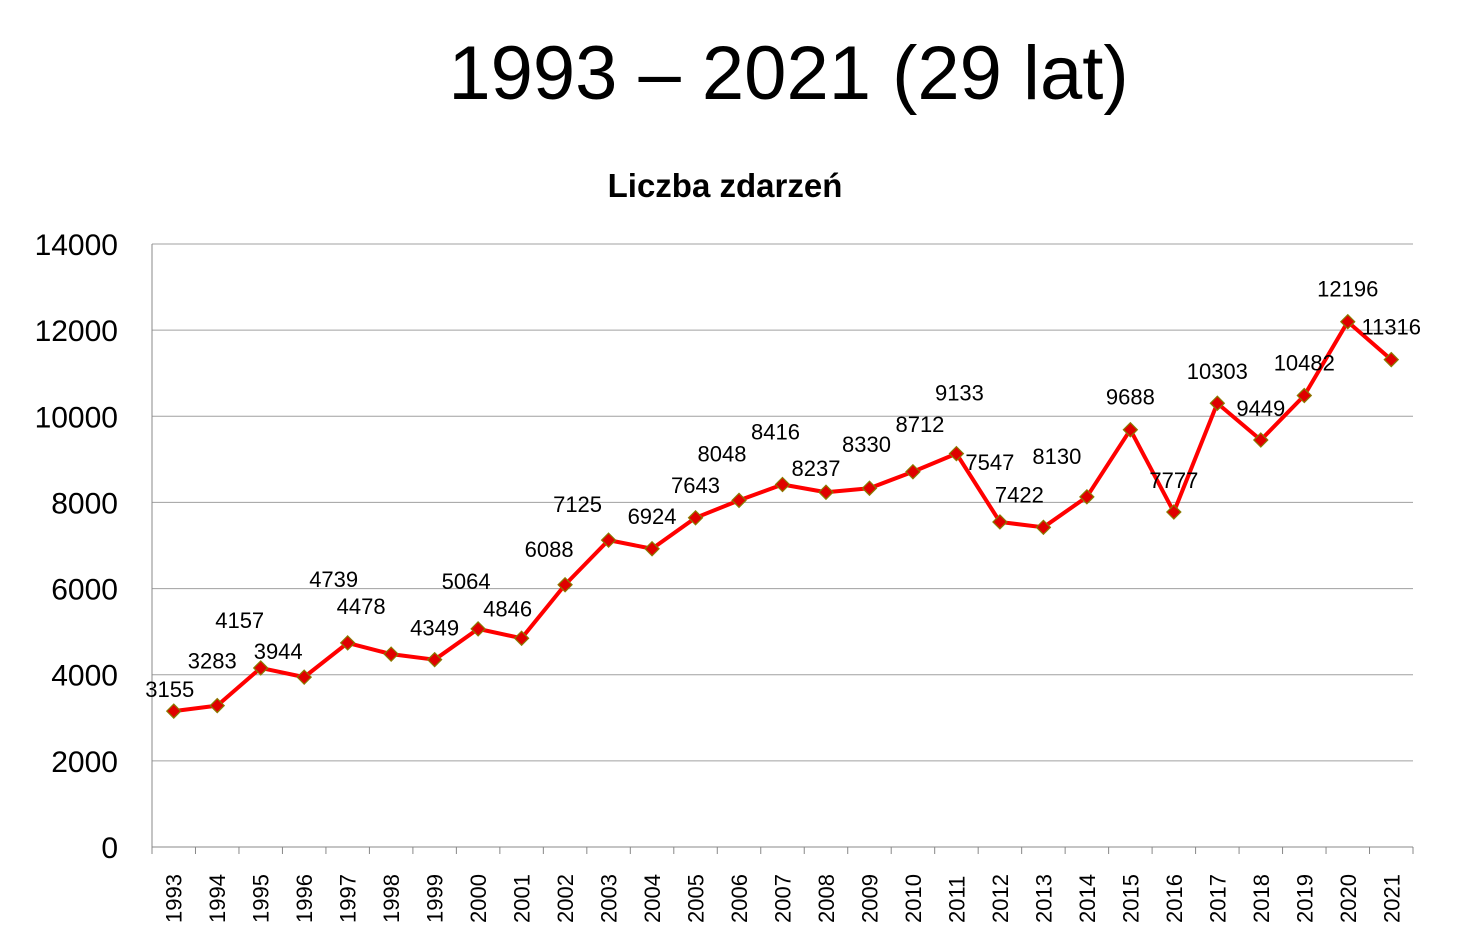 This screenshot has height=946, width=1477. Describe the element at coordinates (1304, 363) in the screenshot. I see `data-label: 10482` at that location.